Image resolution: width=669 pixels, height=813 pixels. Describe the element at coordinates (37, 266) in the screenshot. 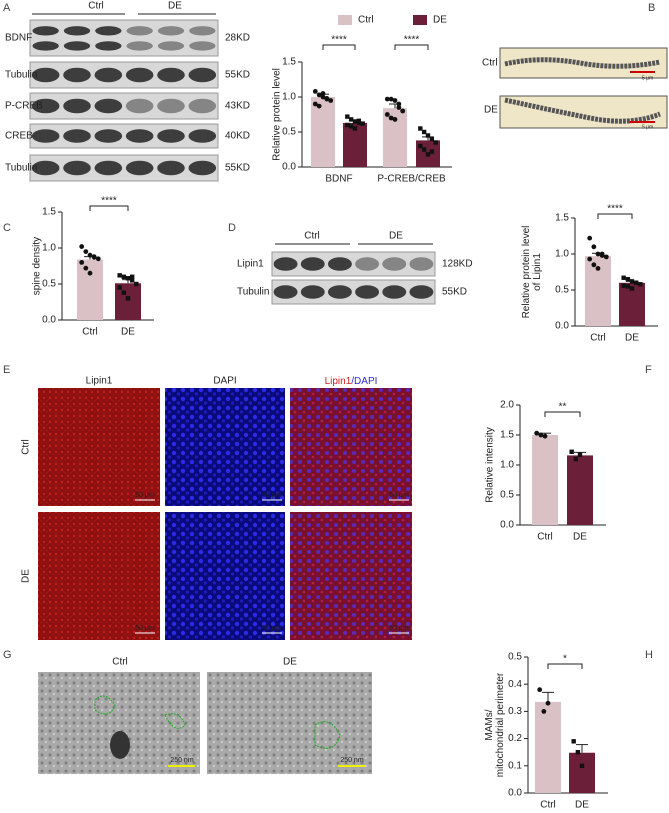

I see `y-axis-label: spine density` at that location.